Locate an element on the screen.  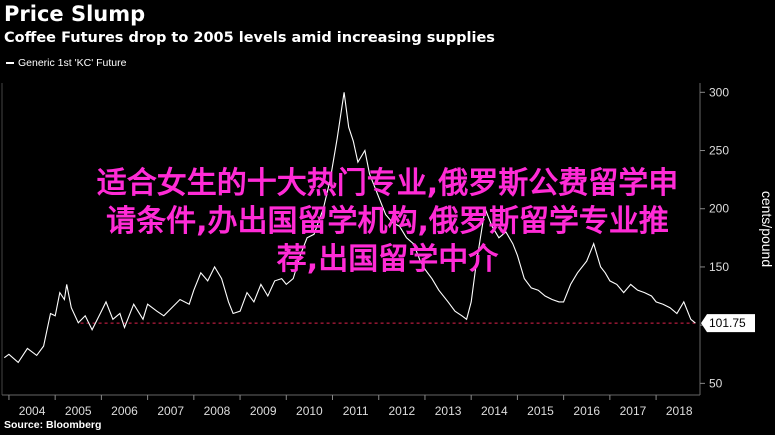
chart-title: Price Slump is located at coordinates (75, 14).